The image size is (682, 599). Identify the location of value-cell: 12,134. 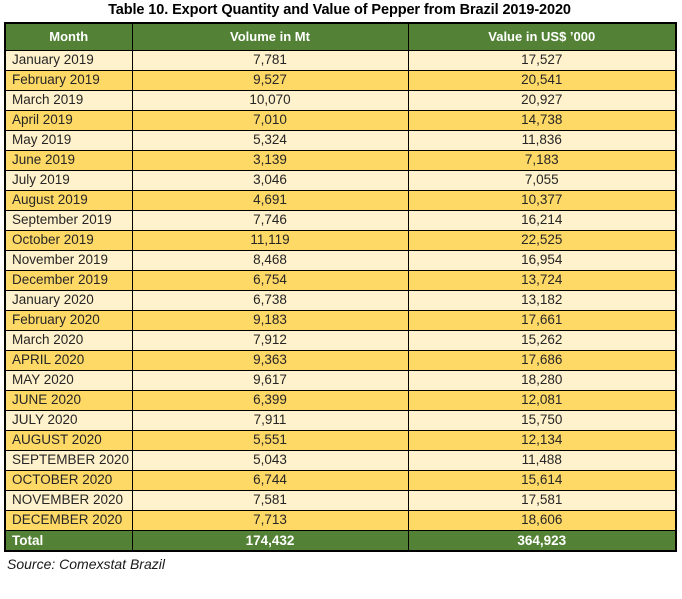
(542, 440).